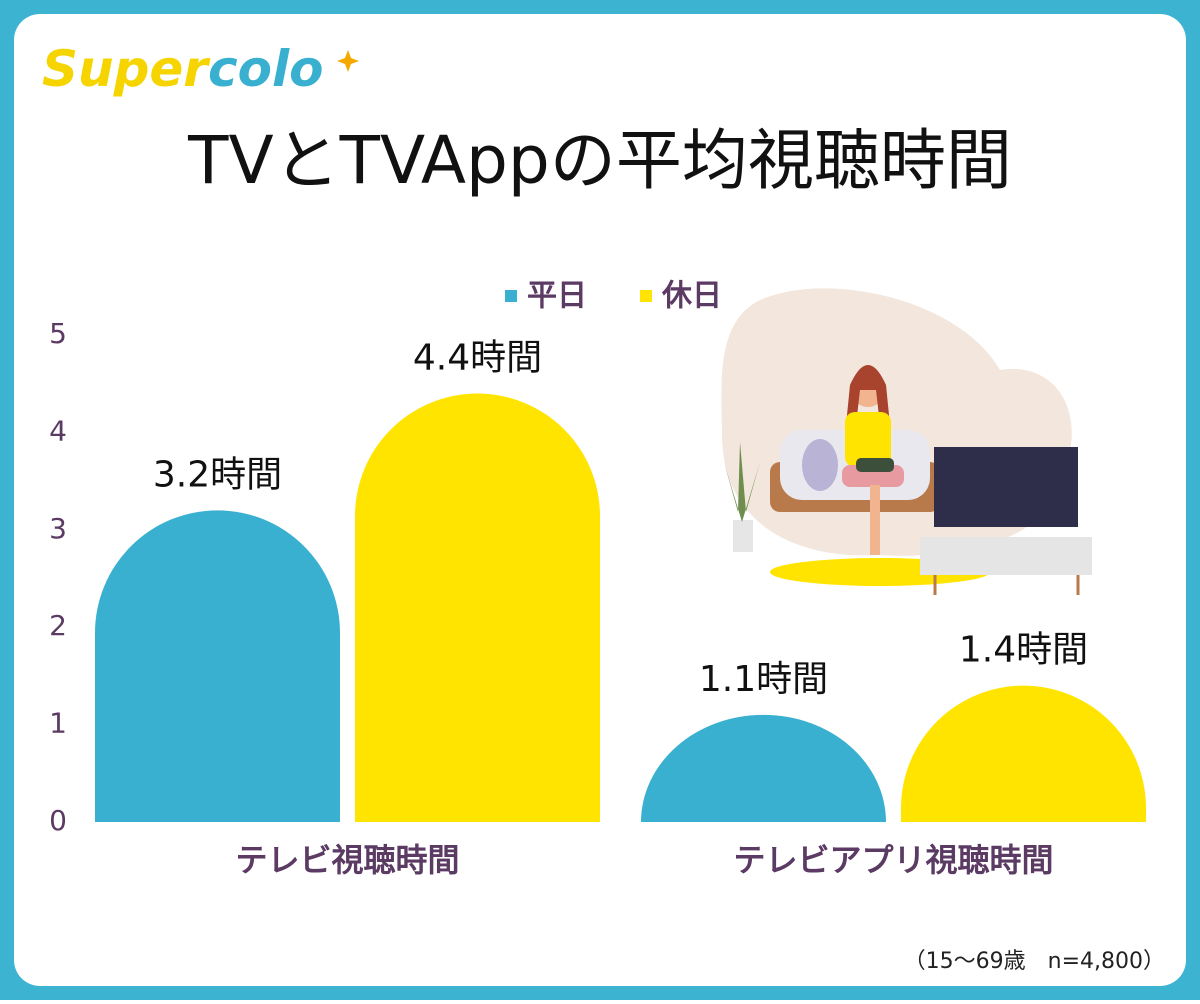  What do you see at coordinates (691, 296) in the screenshot?
I see `legend-label: 休日` at bounding box center [691, 296].